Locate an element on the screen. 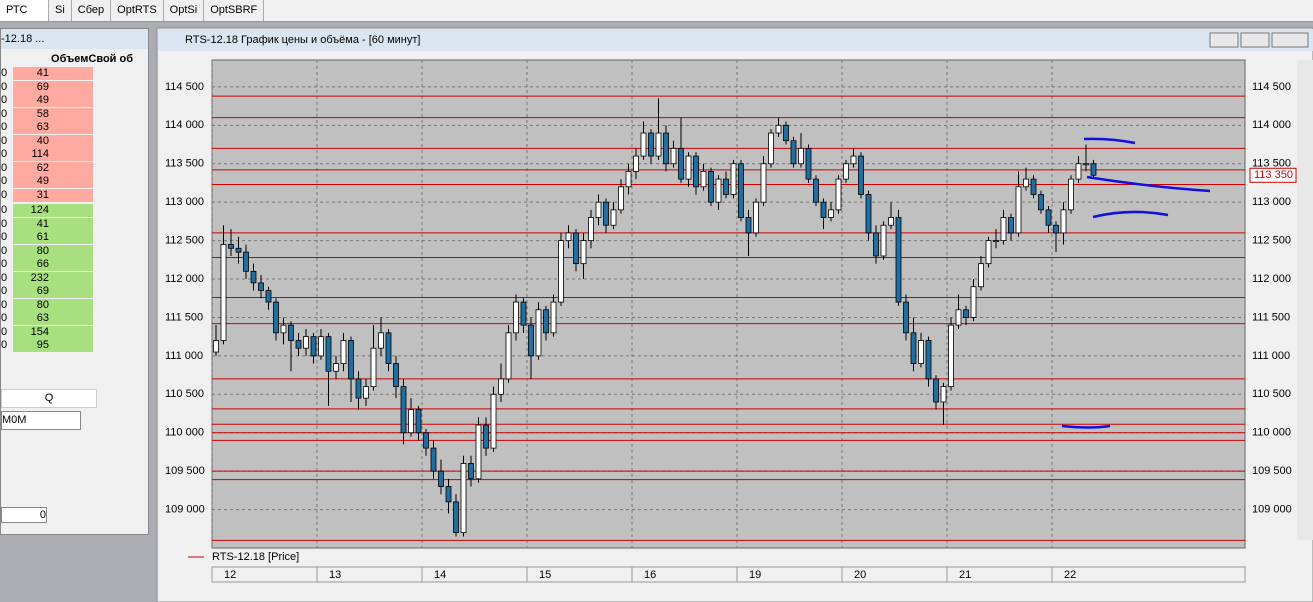 The width and height of the screenshot is (1313, 602). y-tick-label-right: 110 000 is located at coordinates (1271, 433).